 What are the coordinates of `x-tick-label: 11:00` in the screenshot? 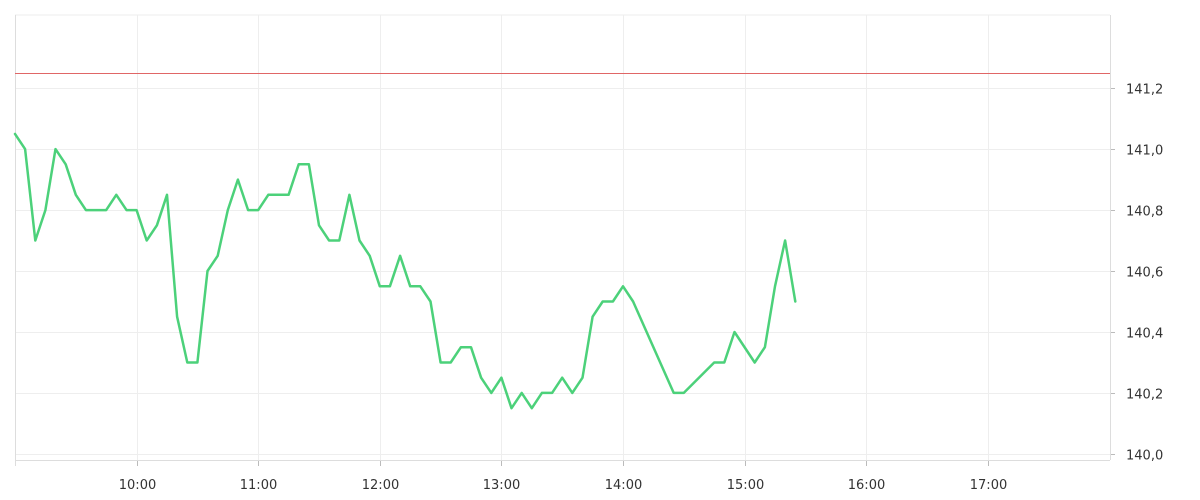 It's located at (258, 485).